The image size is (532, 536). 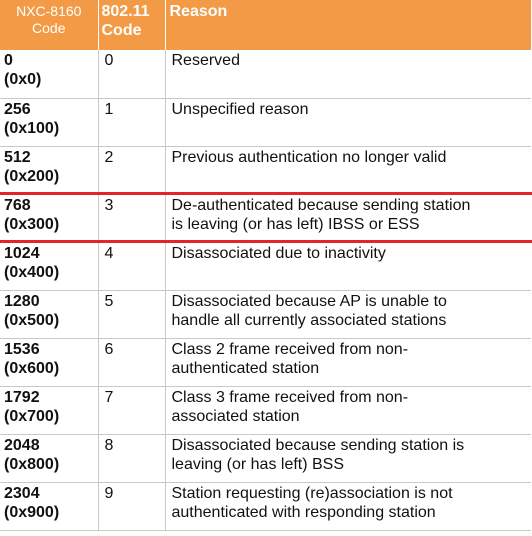 I want to click on nxc-code-hex: (0x700), so click(x=32, y=416).